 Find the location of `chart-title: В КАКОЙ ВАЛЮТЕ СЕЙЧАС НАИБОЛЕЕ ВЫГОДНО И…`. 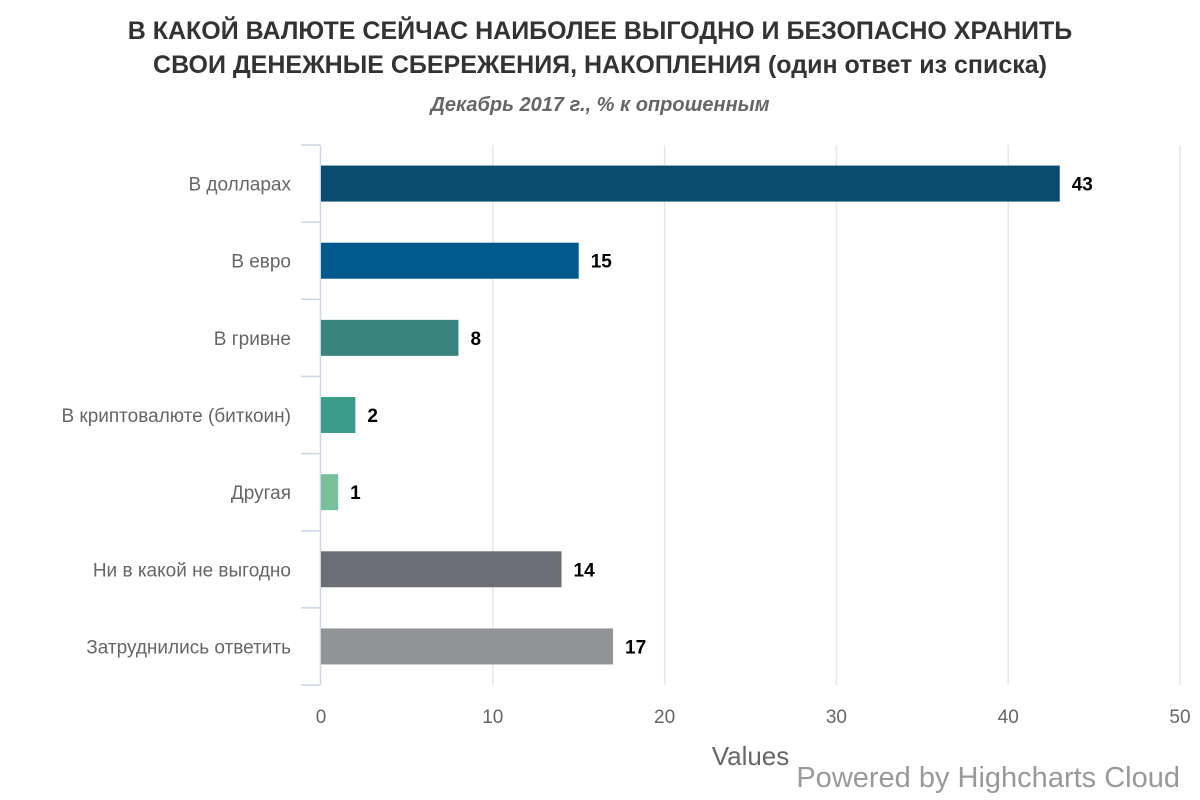

chart-title: В КАКОЙ ВАЛЮТЕ СЕЙЧАС НАИБОЛЕЕ ВЫГОДНО И… is located at coordinates (600, 48).